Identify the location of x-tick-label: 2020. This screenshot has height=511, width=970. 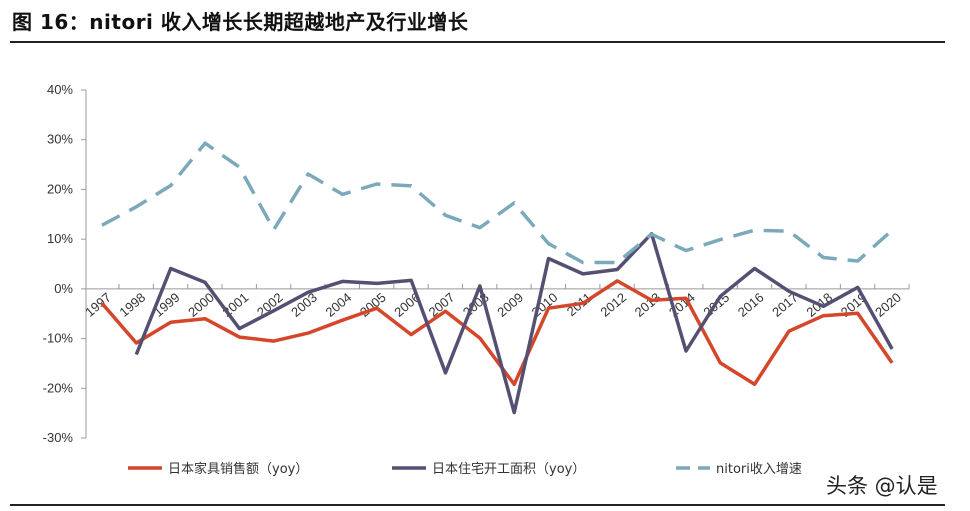
(888, 305).